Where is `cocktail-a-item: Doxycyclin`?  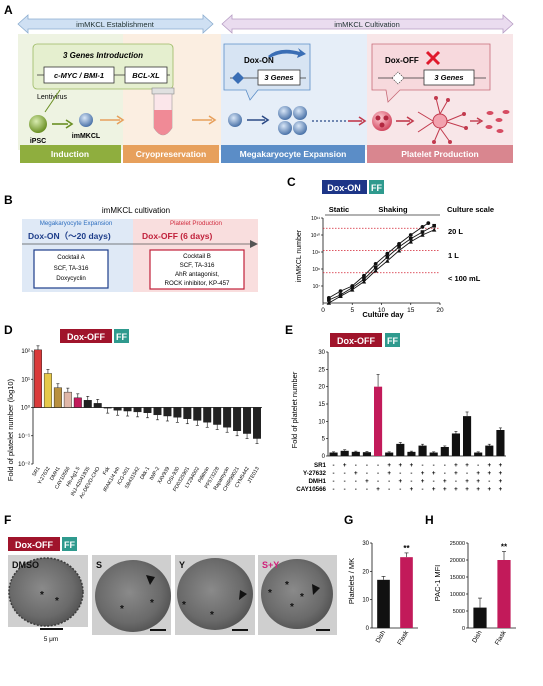
cocktail-a-item: Doxycyclin is located at coordinates (71, 278).